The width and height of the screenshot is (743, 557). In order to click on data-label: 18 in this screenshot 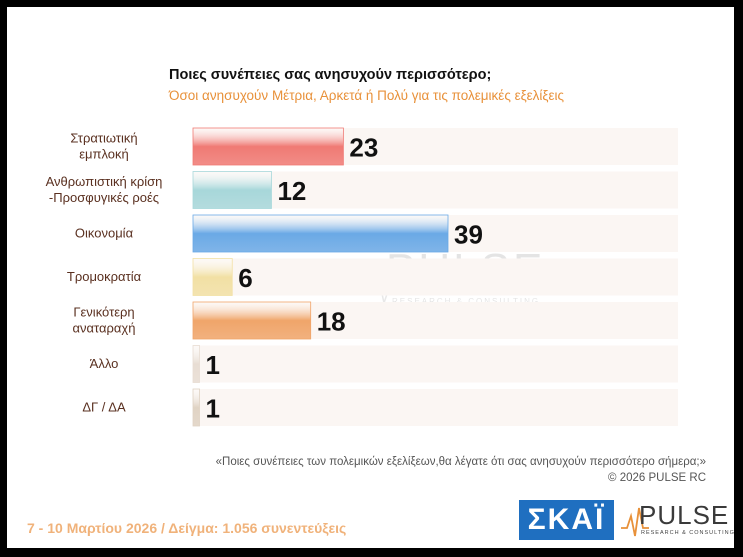, I will do `click(331, 322)`.